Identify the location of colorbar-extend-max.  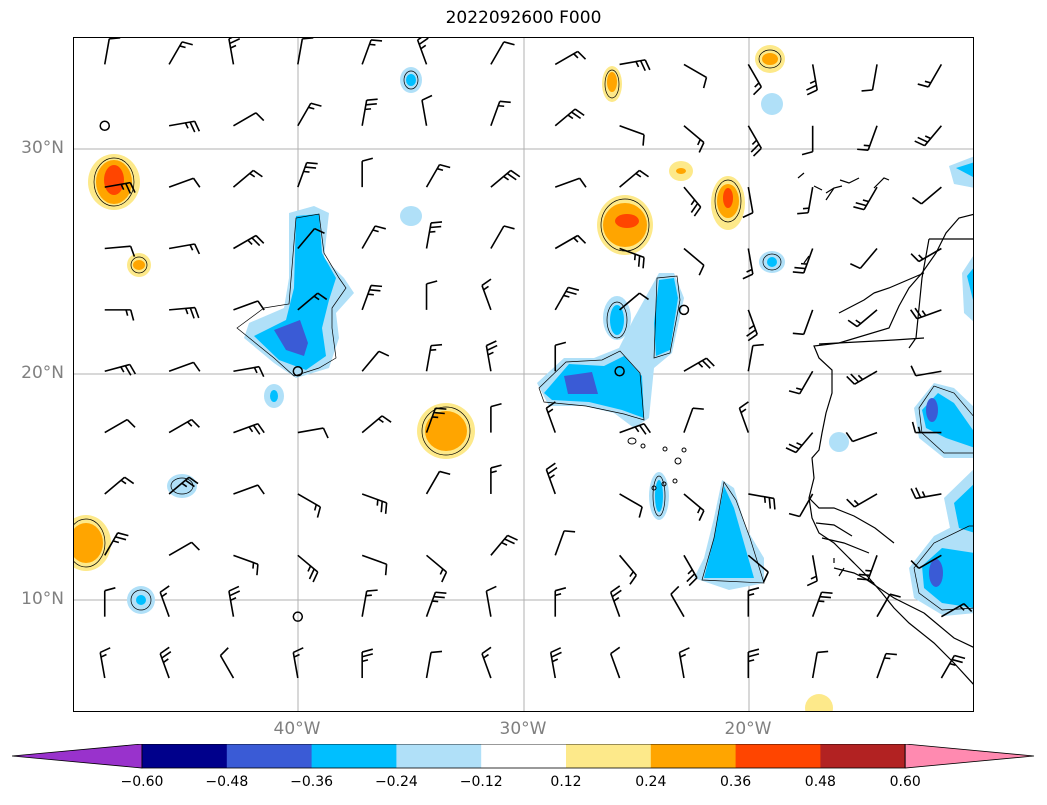
(969, 756).